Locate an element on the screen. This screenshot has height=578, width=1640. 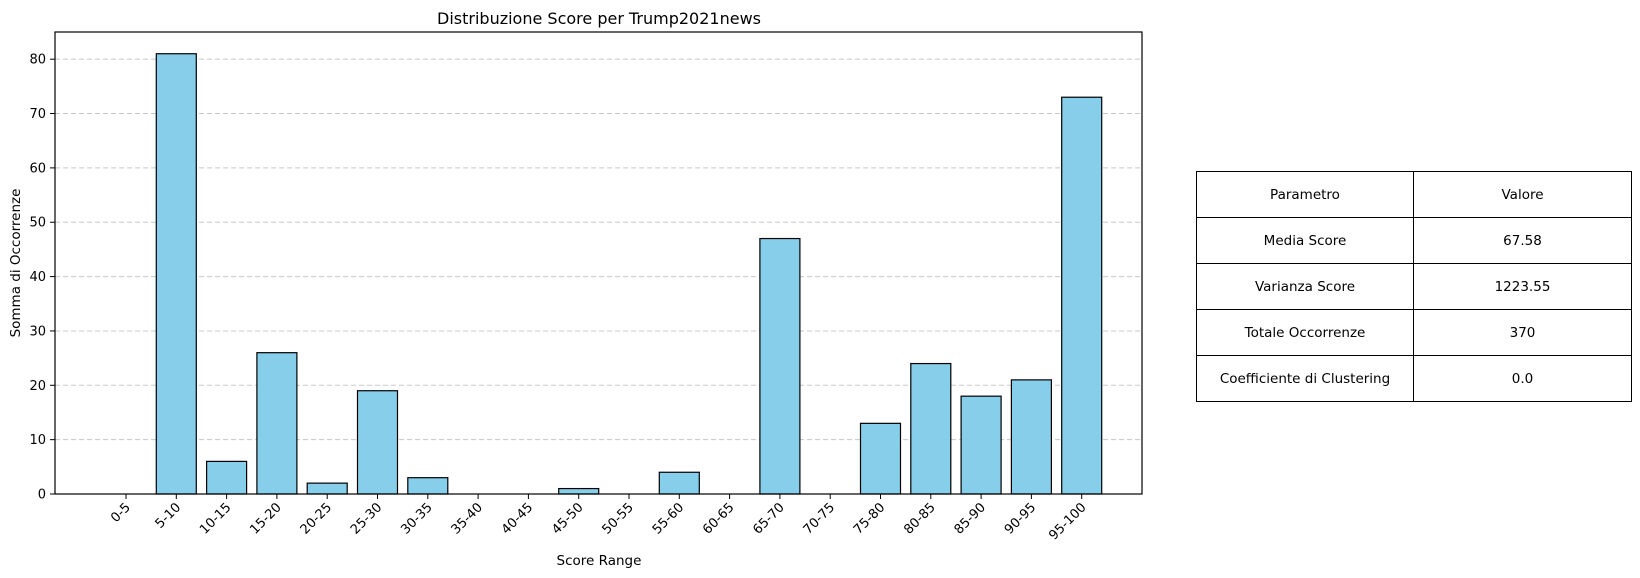
chart-title: Distribuzione Score per Trump2021news is located at coordinates (599, 18).